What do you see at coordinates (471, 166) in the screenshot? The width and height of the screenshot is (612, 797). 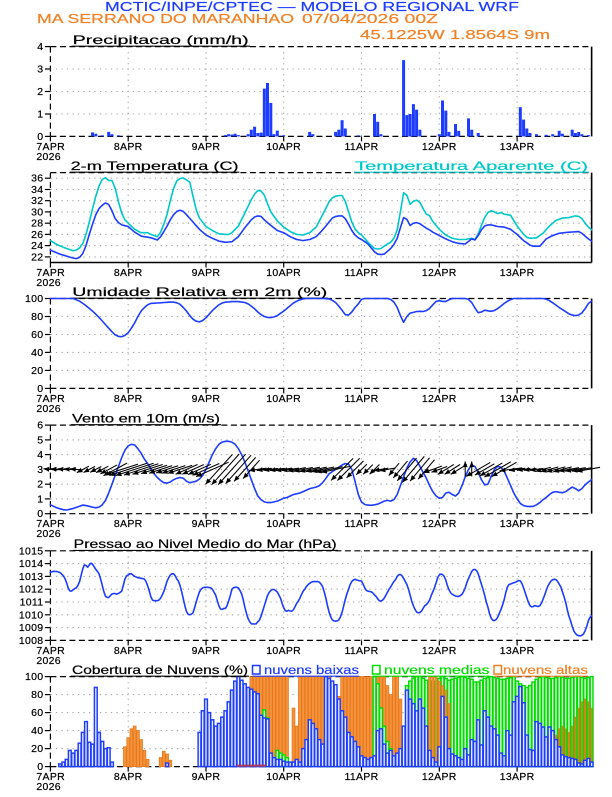 I see `svg-text: Temperatura Aparente (C)` at bounding box center [471, 166].